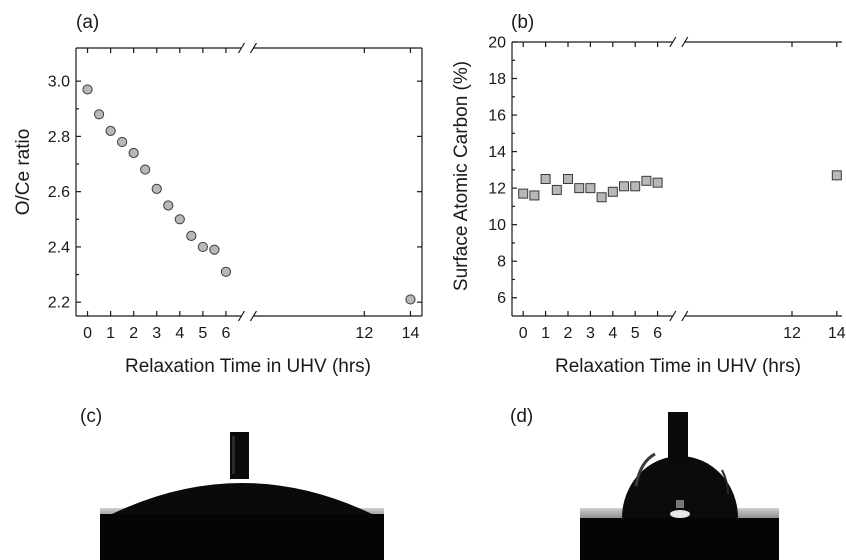  I want to click on y-tick-label: 10, so click(497, 225).